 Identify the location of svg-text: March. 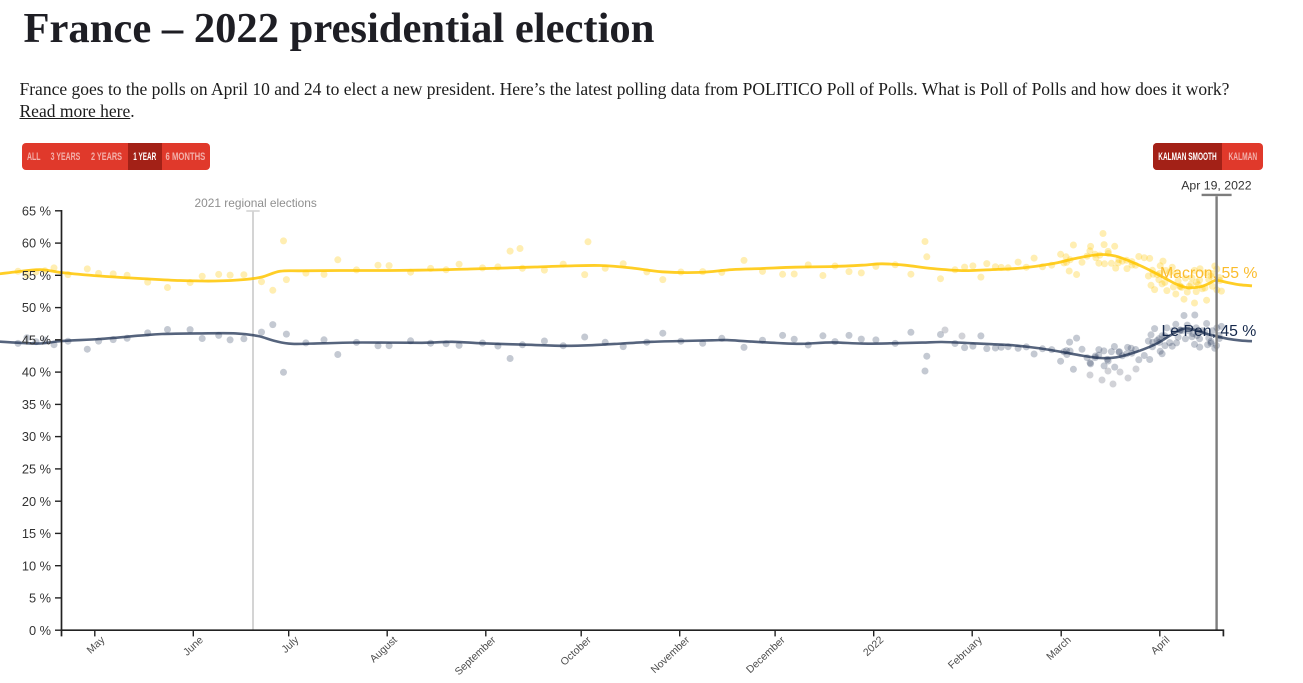
(1059, 648).